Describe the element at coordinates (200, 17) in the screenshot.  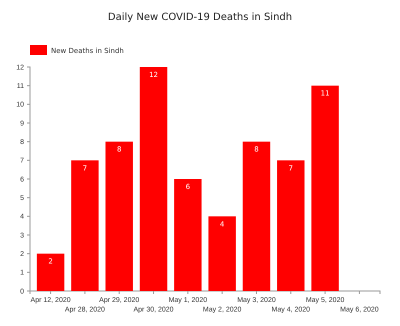
I see `chart-title: Daily New COVID-19 Deaths in Sindh` at that location.